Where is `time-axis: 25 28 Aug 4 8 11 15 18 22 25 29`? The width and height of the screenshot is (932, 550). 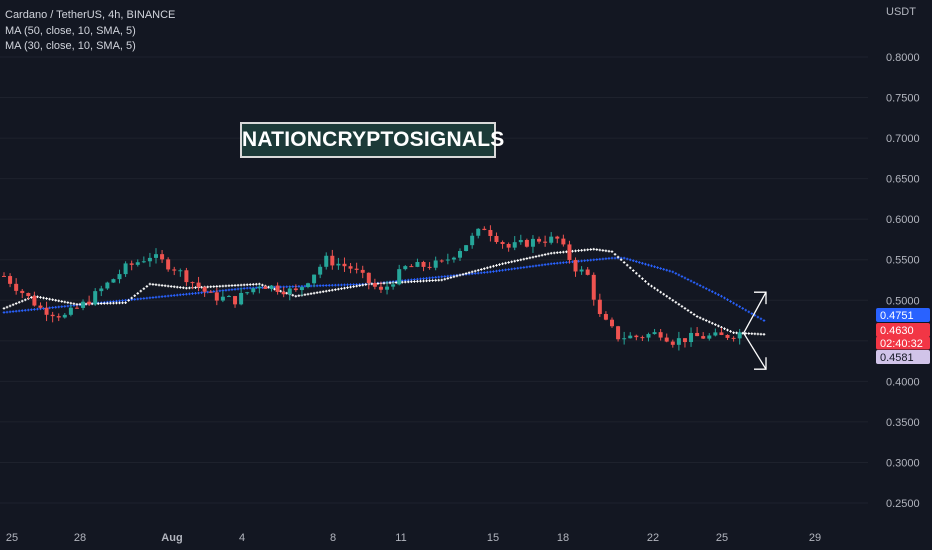 time-axis: 25 28 Aug 4 8 11 15 18 22 25 29 is located at coordinates (413, 538).